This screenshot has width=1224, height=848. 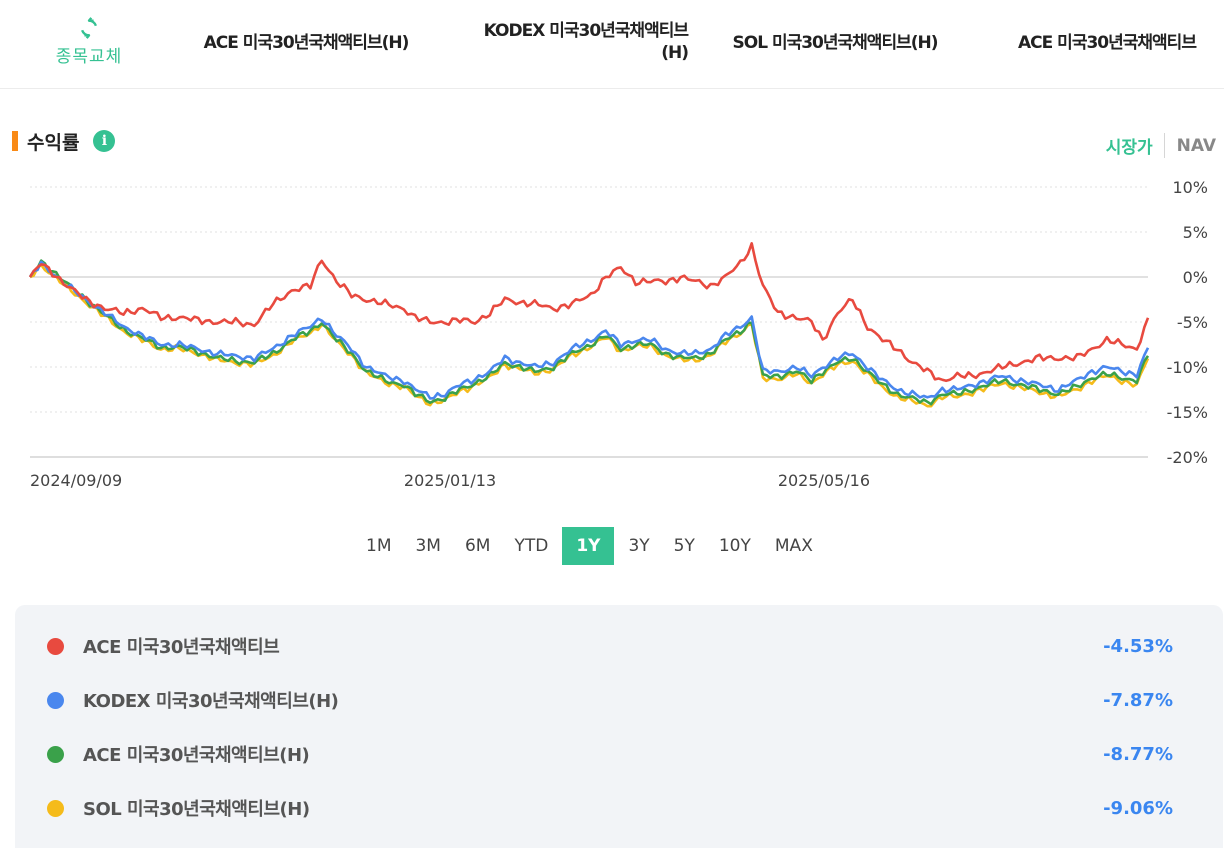 What do you see at coordinates (619, 754) in the screenshot?
I see `legend-row: ACE 미국30년국채액티브(H) -8.77%` at bounding box center [619, 754].